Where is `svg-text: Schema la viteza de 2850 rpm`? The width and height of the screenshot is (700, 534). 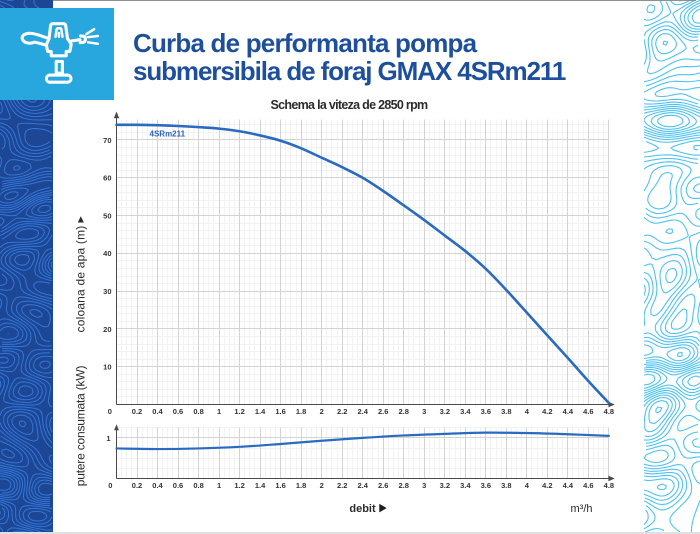 svg-text: Schema la viteza de 2850 rpm is located at coordinates (349, 105).